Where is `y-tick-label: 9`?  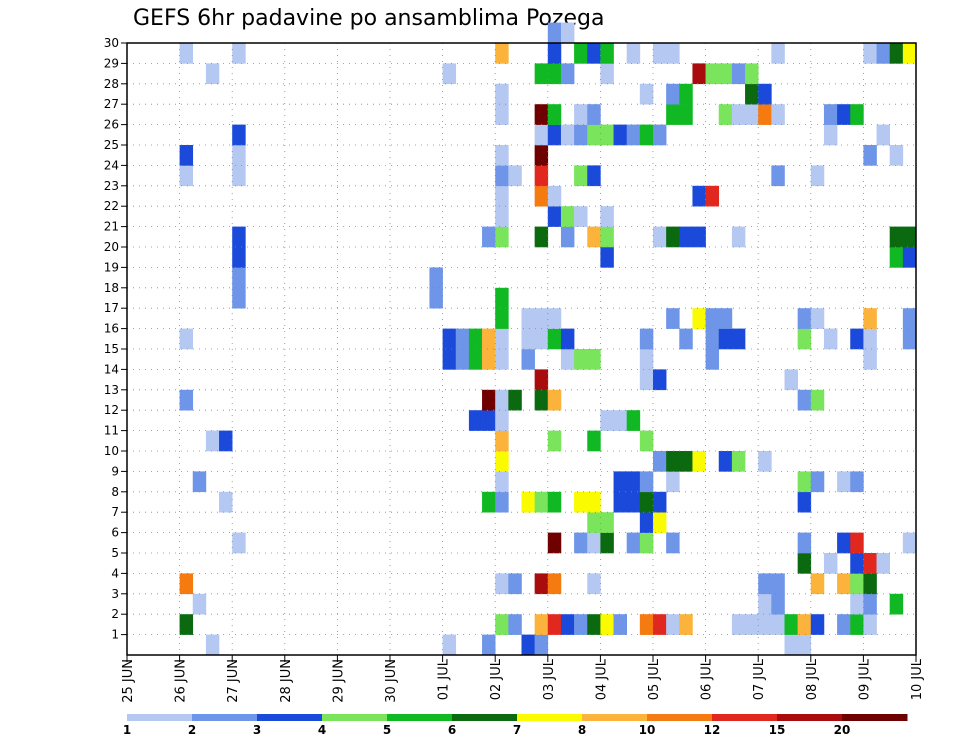 y-tick-label: 9 is located at coordinates (115, 471).